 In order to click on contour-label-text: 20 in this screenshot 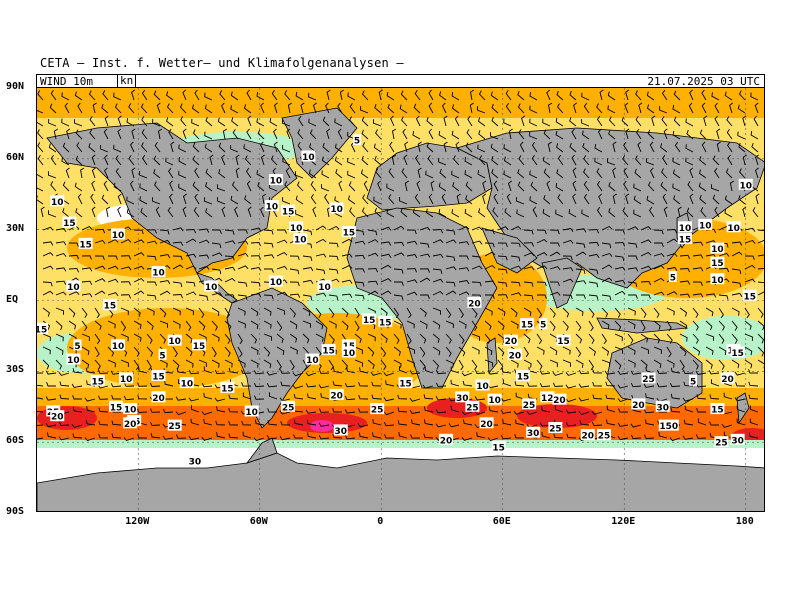, I will do `click(727, 380)`.